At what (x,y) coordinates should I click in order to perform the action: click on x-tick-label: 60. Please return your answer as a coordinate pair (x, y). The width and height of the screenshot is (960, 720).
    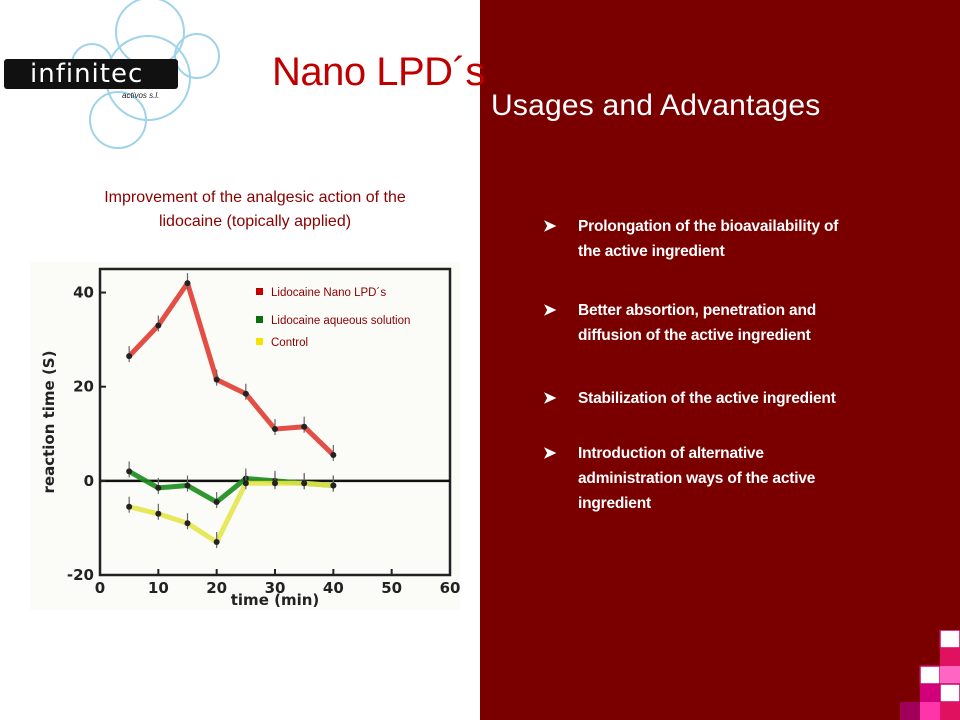
    Looking at the image, I should click on (450, 588).